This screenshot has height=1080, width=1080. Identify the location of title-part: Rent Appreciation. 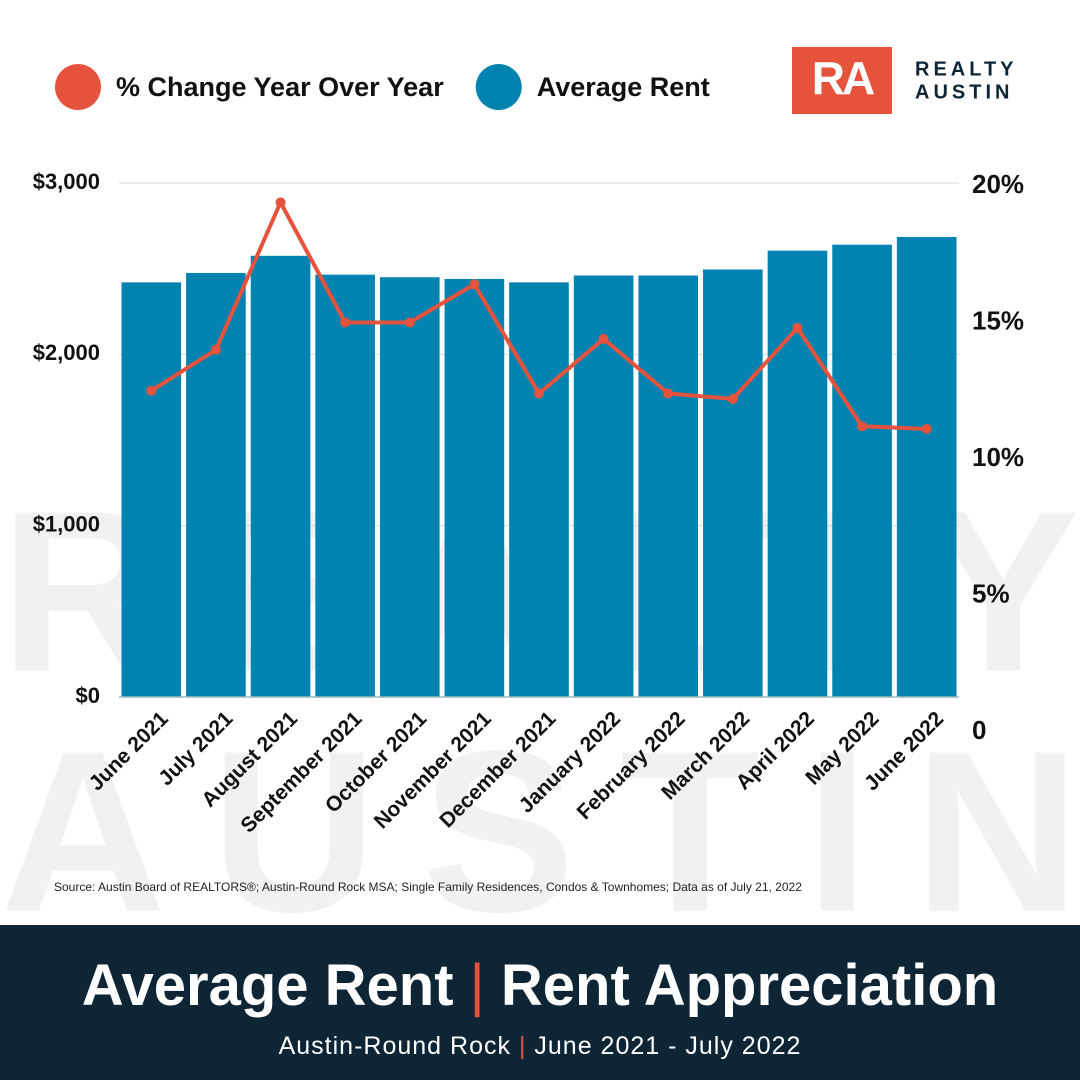
(749, 985).